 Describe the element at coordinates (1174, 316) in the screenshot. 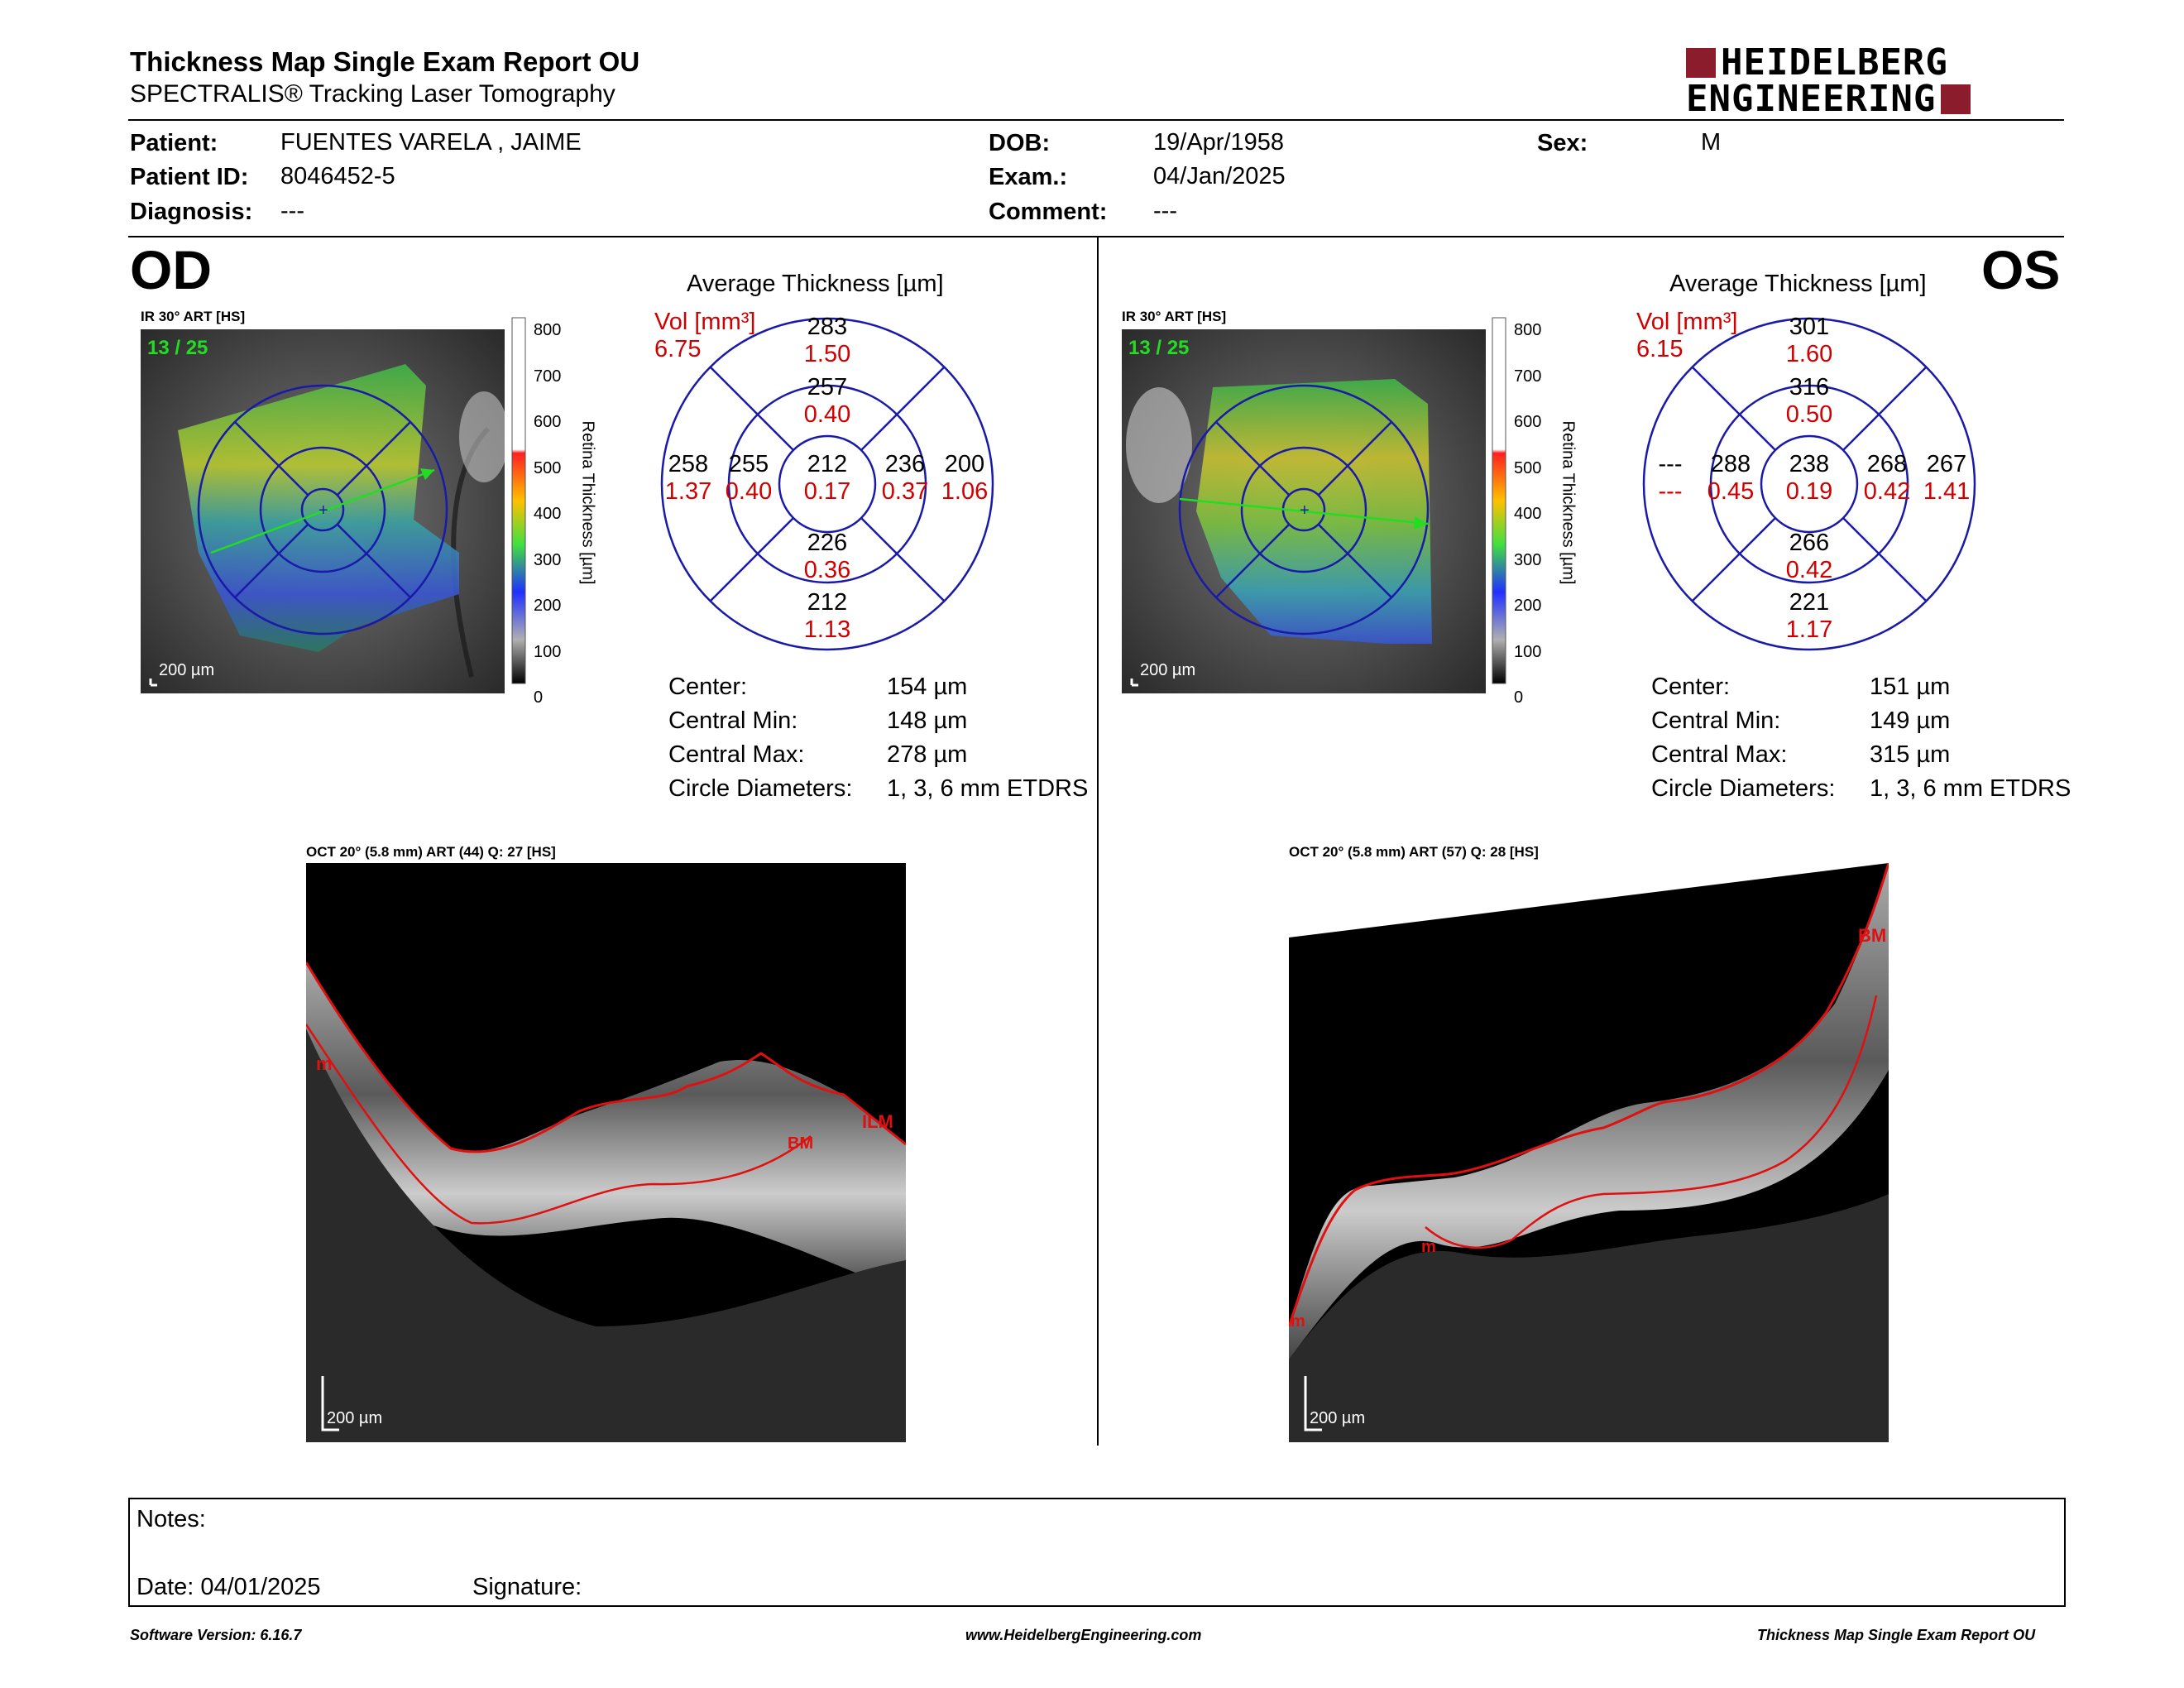

I see `os-ir-label: IR 30° ART [HS]` at that location.